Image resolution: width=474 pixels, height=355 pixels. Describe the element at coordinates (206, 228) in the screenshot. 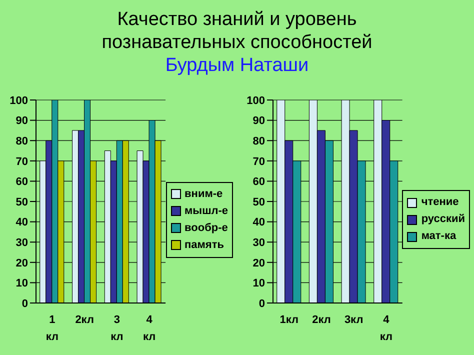

I see `legend-label: вообр-е` at that location.